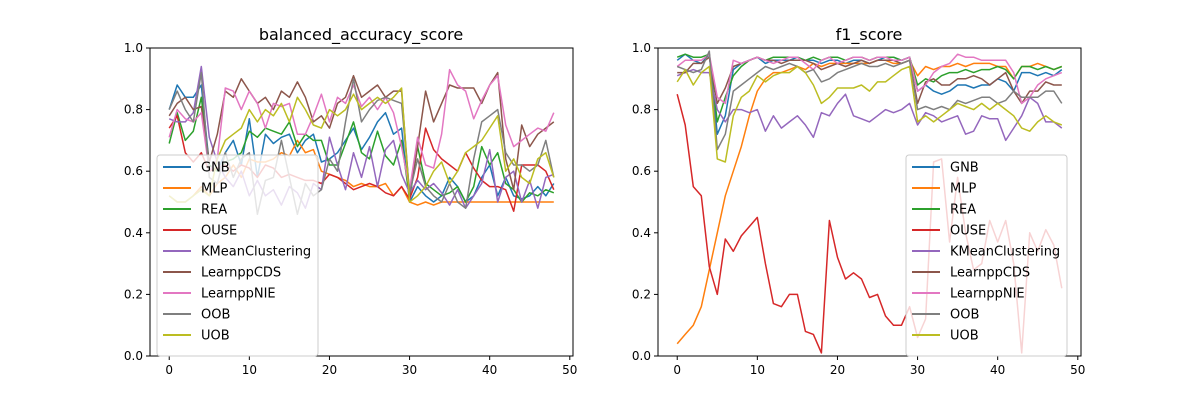 The width and height of the screenshot is (1200, 400). I want to click on chart-title: balanced_accuracy_score, so click(361, 35).